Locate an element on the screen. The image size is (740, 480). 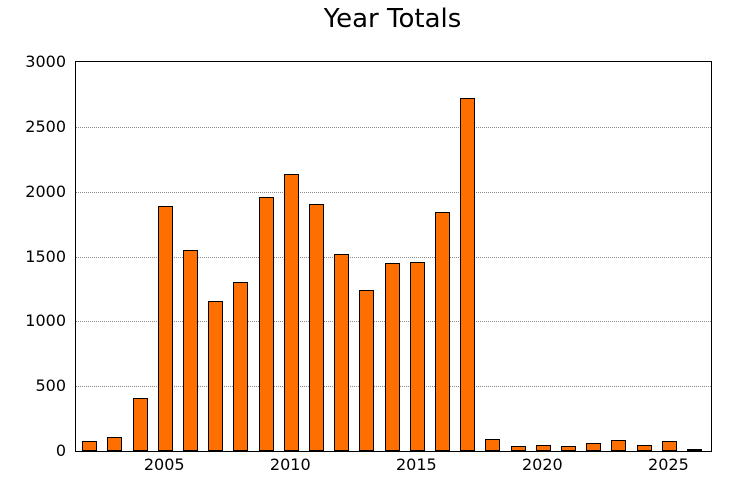
chart-title: Year Totals is located at coordinates (392, 19).